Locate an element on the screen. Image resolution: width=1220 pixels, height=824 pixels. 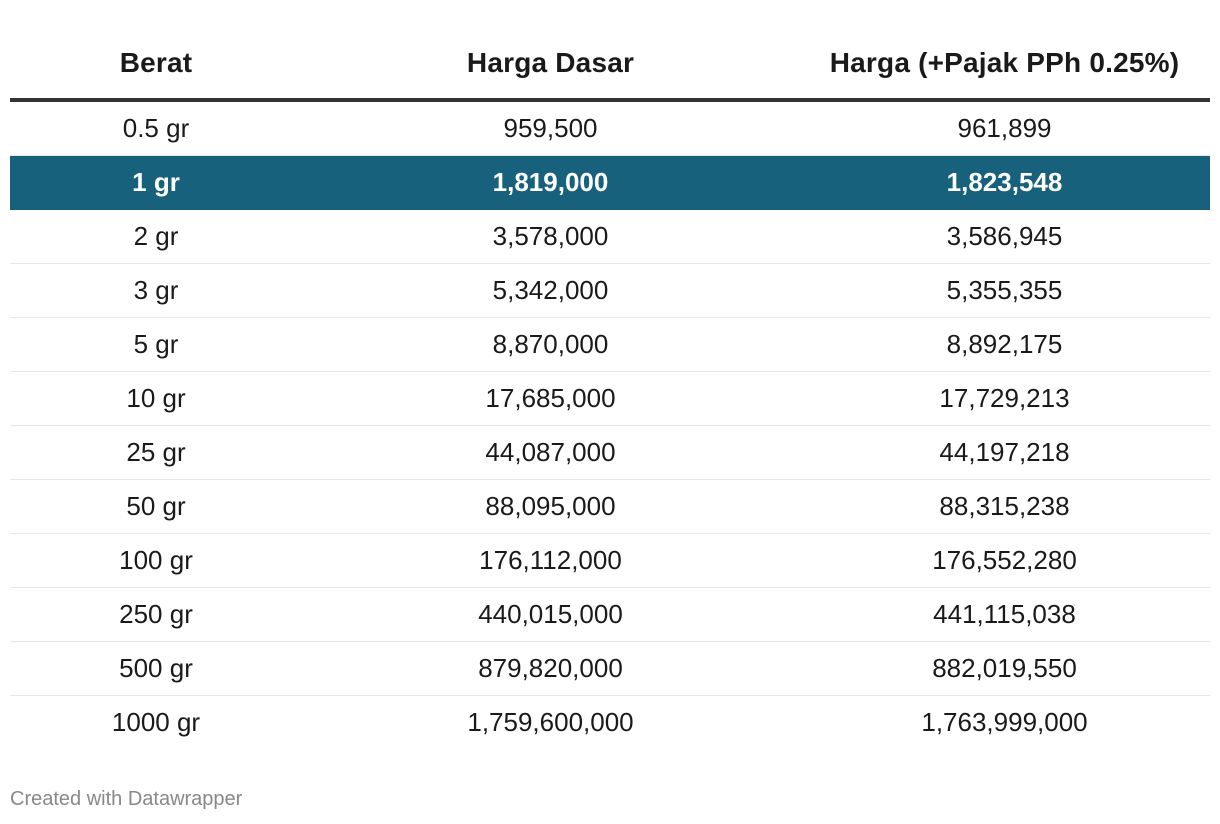
table-cell-base-price: 17,685,000 is located at coordinates (550, 398).